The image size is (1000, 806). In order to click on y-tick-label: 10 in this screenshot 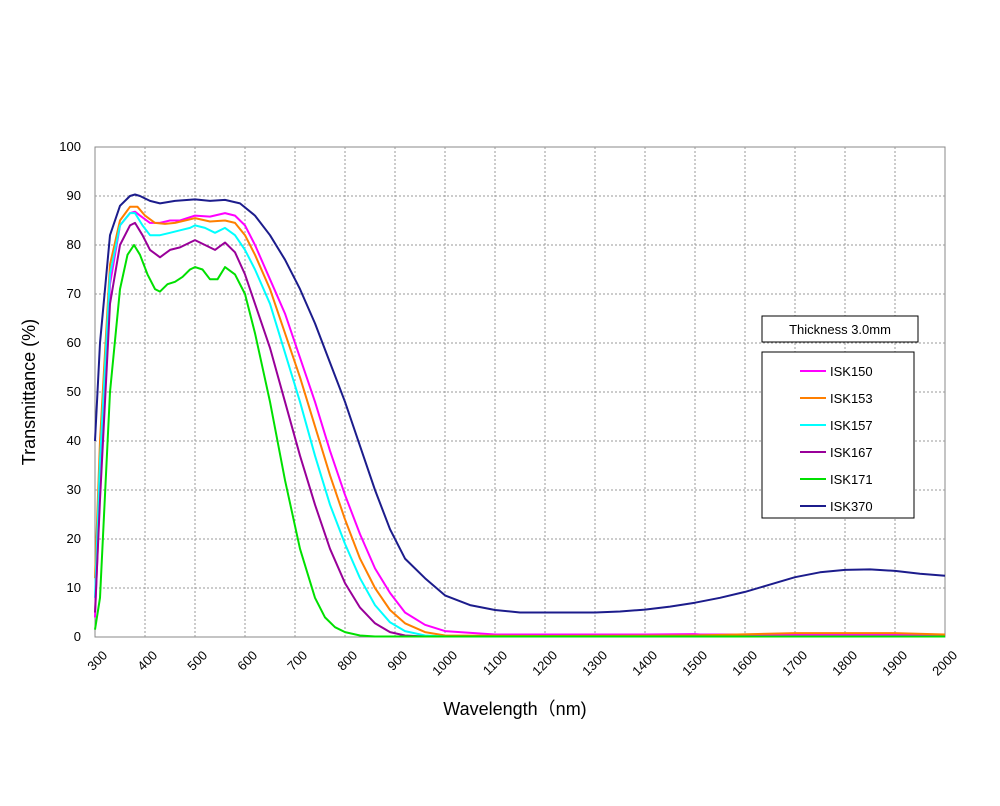, I will do `click(74, 587)`.